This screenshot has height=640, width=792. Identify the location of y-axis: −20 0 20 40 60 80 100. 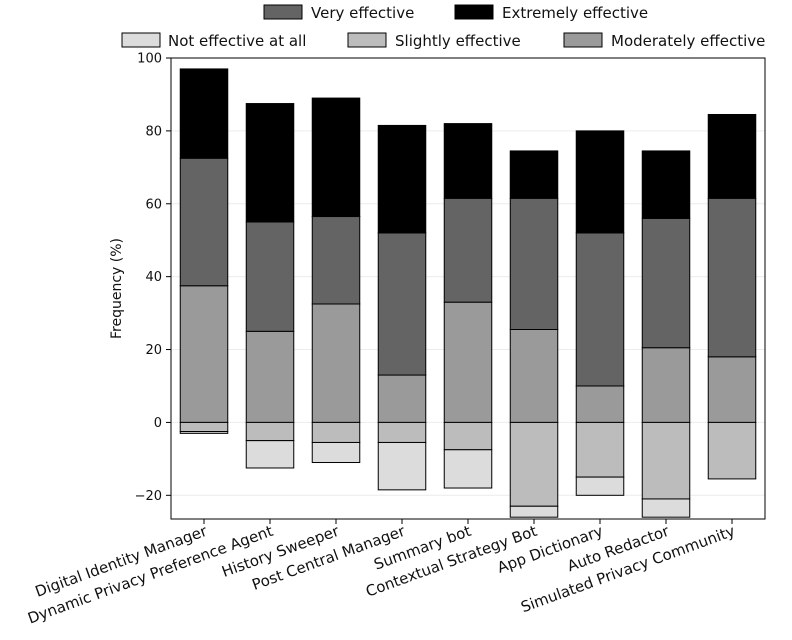
(153, 278).